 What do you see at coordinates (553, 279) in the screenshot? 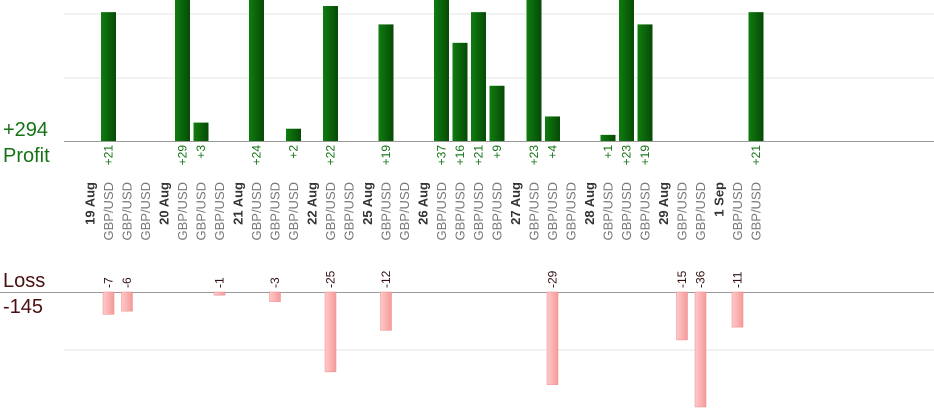
I see `loss-value-label: -29` at bounding box center [553, 279].